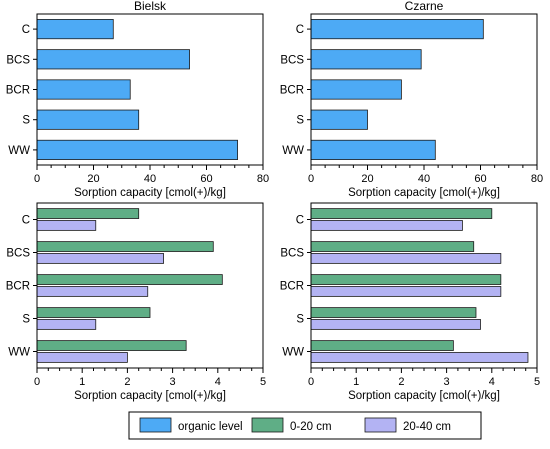 The height and width of the screenshot is (449, 550). What do you see at coordinates (155, 425) in the screenshot?
I see `legend-swatch-organic` at bounding box center [155, 425].